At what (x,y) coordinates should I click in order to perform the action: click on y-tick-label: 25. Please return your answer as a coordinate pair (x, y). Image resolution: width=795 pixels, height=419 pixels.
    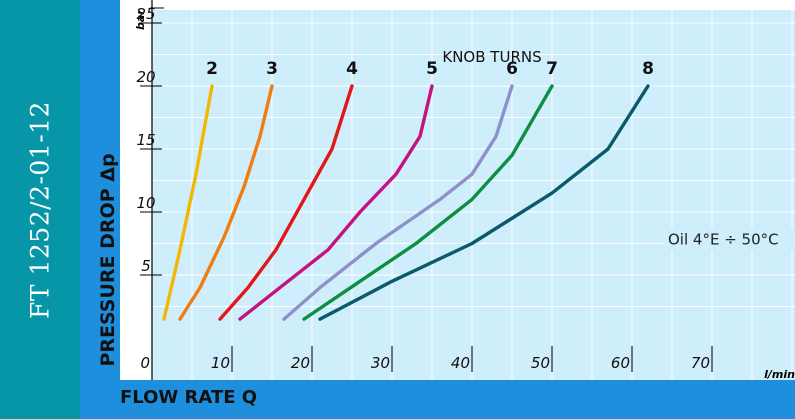
    Looking at the image, I should click on (145, 14).